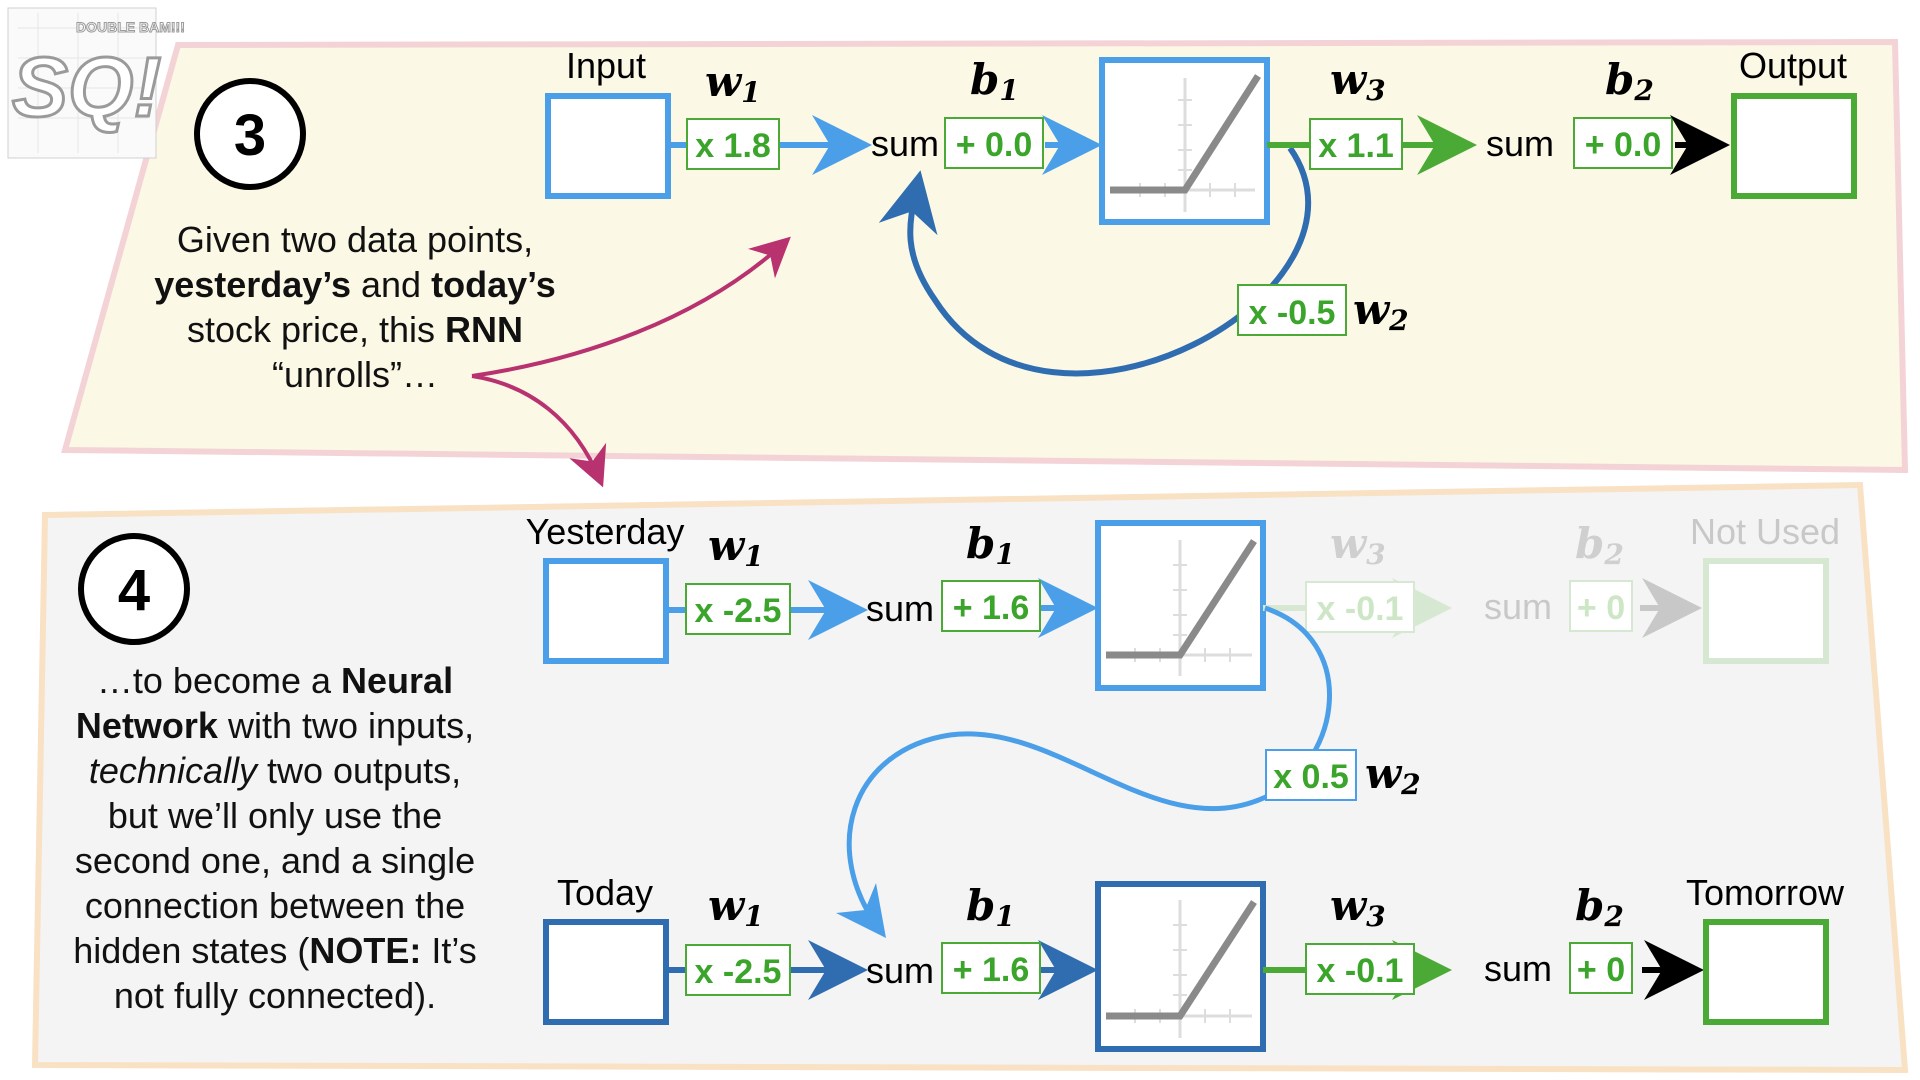  What do you see at coordinates (1520, 143) in the screenshot?
I see `sum-node-2: sum` at bounding box center [1520, 143].